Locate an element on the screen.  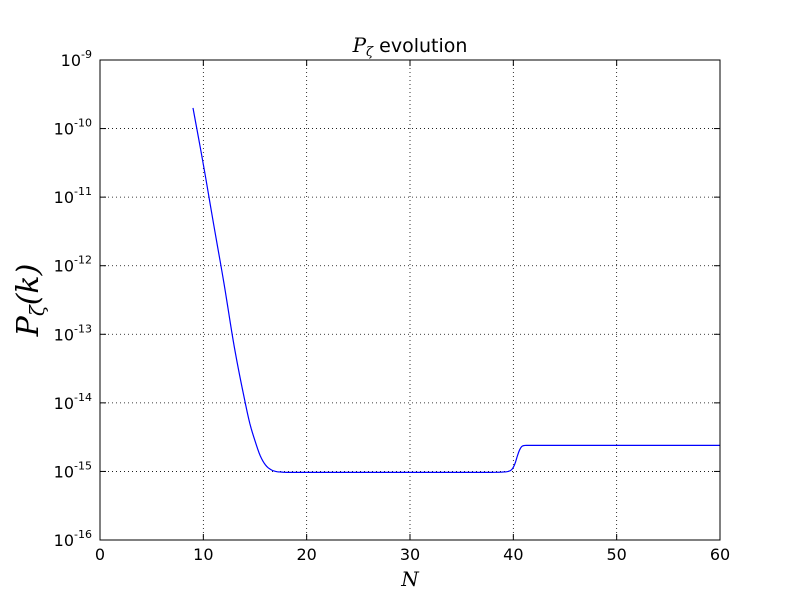
y-tick-exponent: -11 is located at coordinates (83, 191).